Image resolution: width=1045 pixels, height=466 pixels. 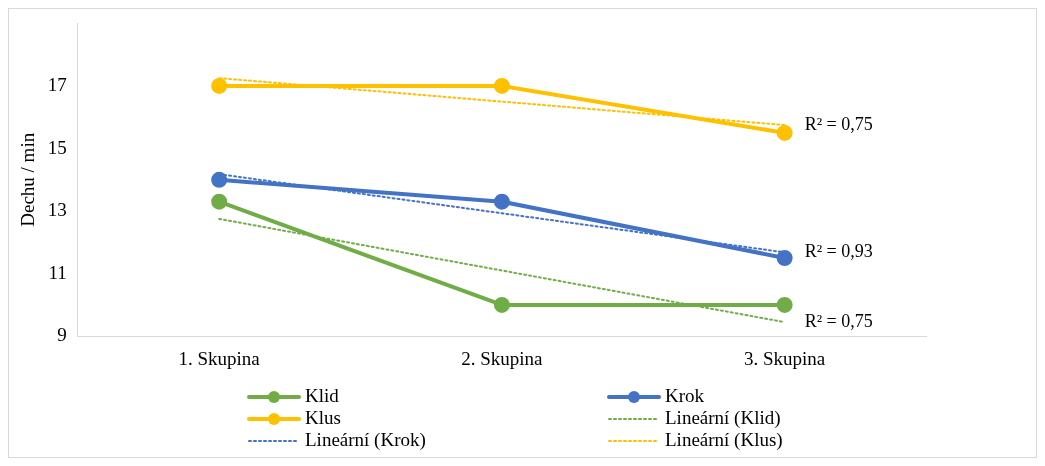 What do you see at coordinates (219, 358) in the screenshot?
I see `x-tick-label: 1. Skupina` at bounding box center [219, 358].